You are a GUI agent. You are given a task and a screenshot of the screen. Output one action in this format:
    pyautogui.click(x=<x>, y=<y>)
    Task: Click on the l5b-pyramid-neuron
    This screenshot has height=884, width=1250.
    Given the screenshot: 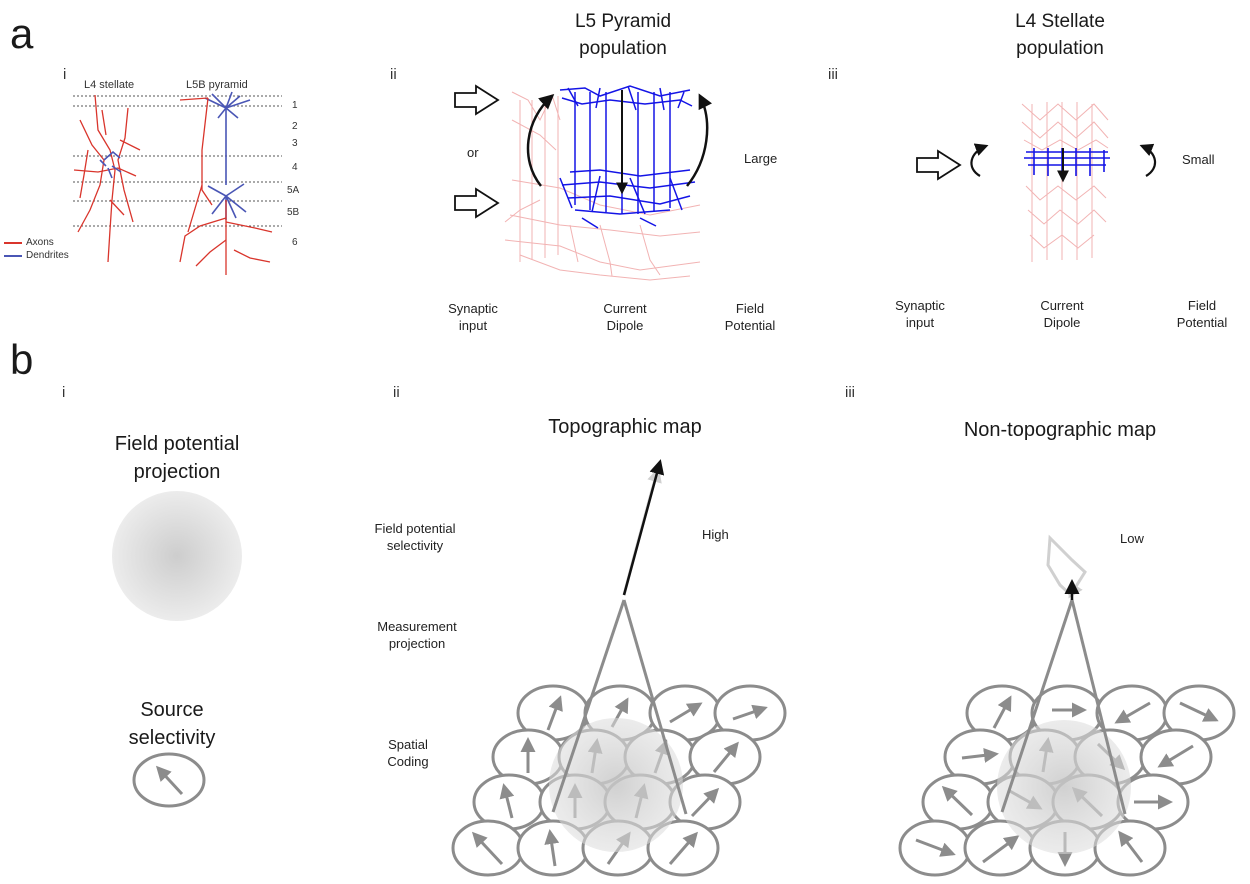 What is the action you would take?
    pyautogui.click(x=226, y=183)
    